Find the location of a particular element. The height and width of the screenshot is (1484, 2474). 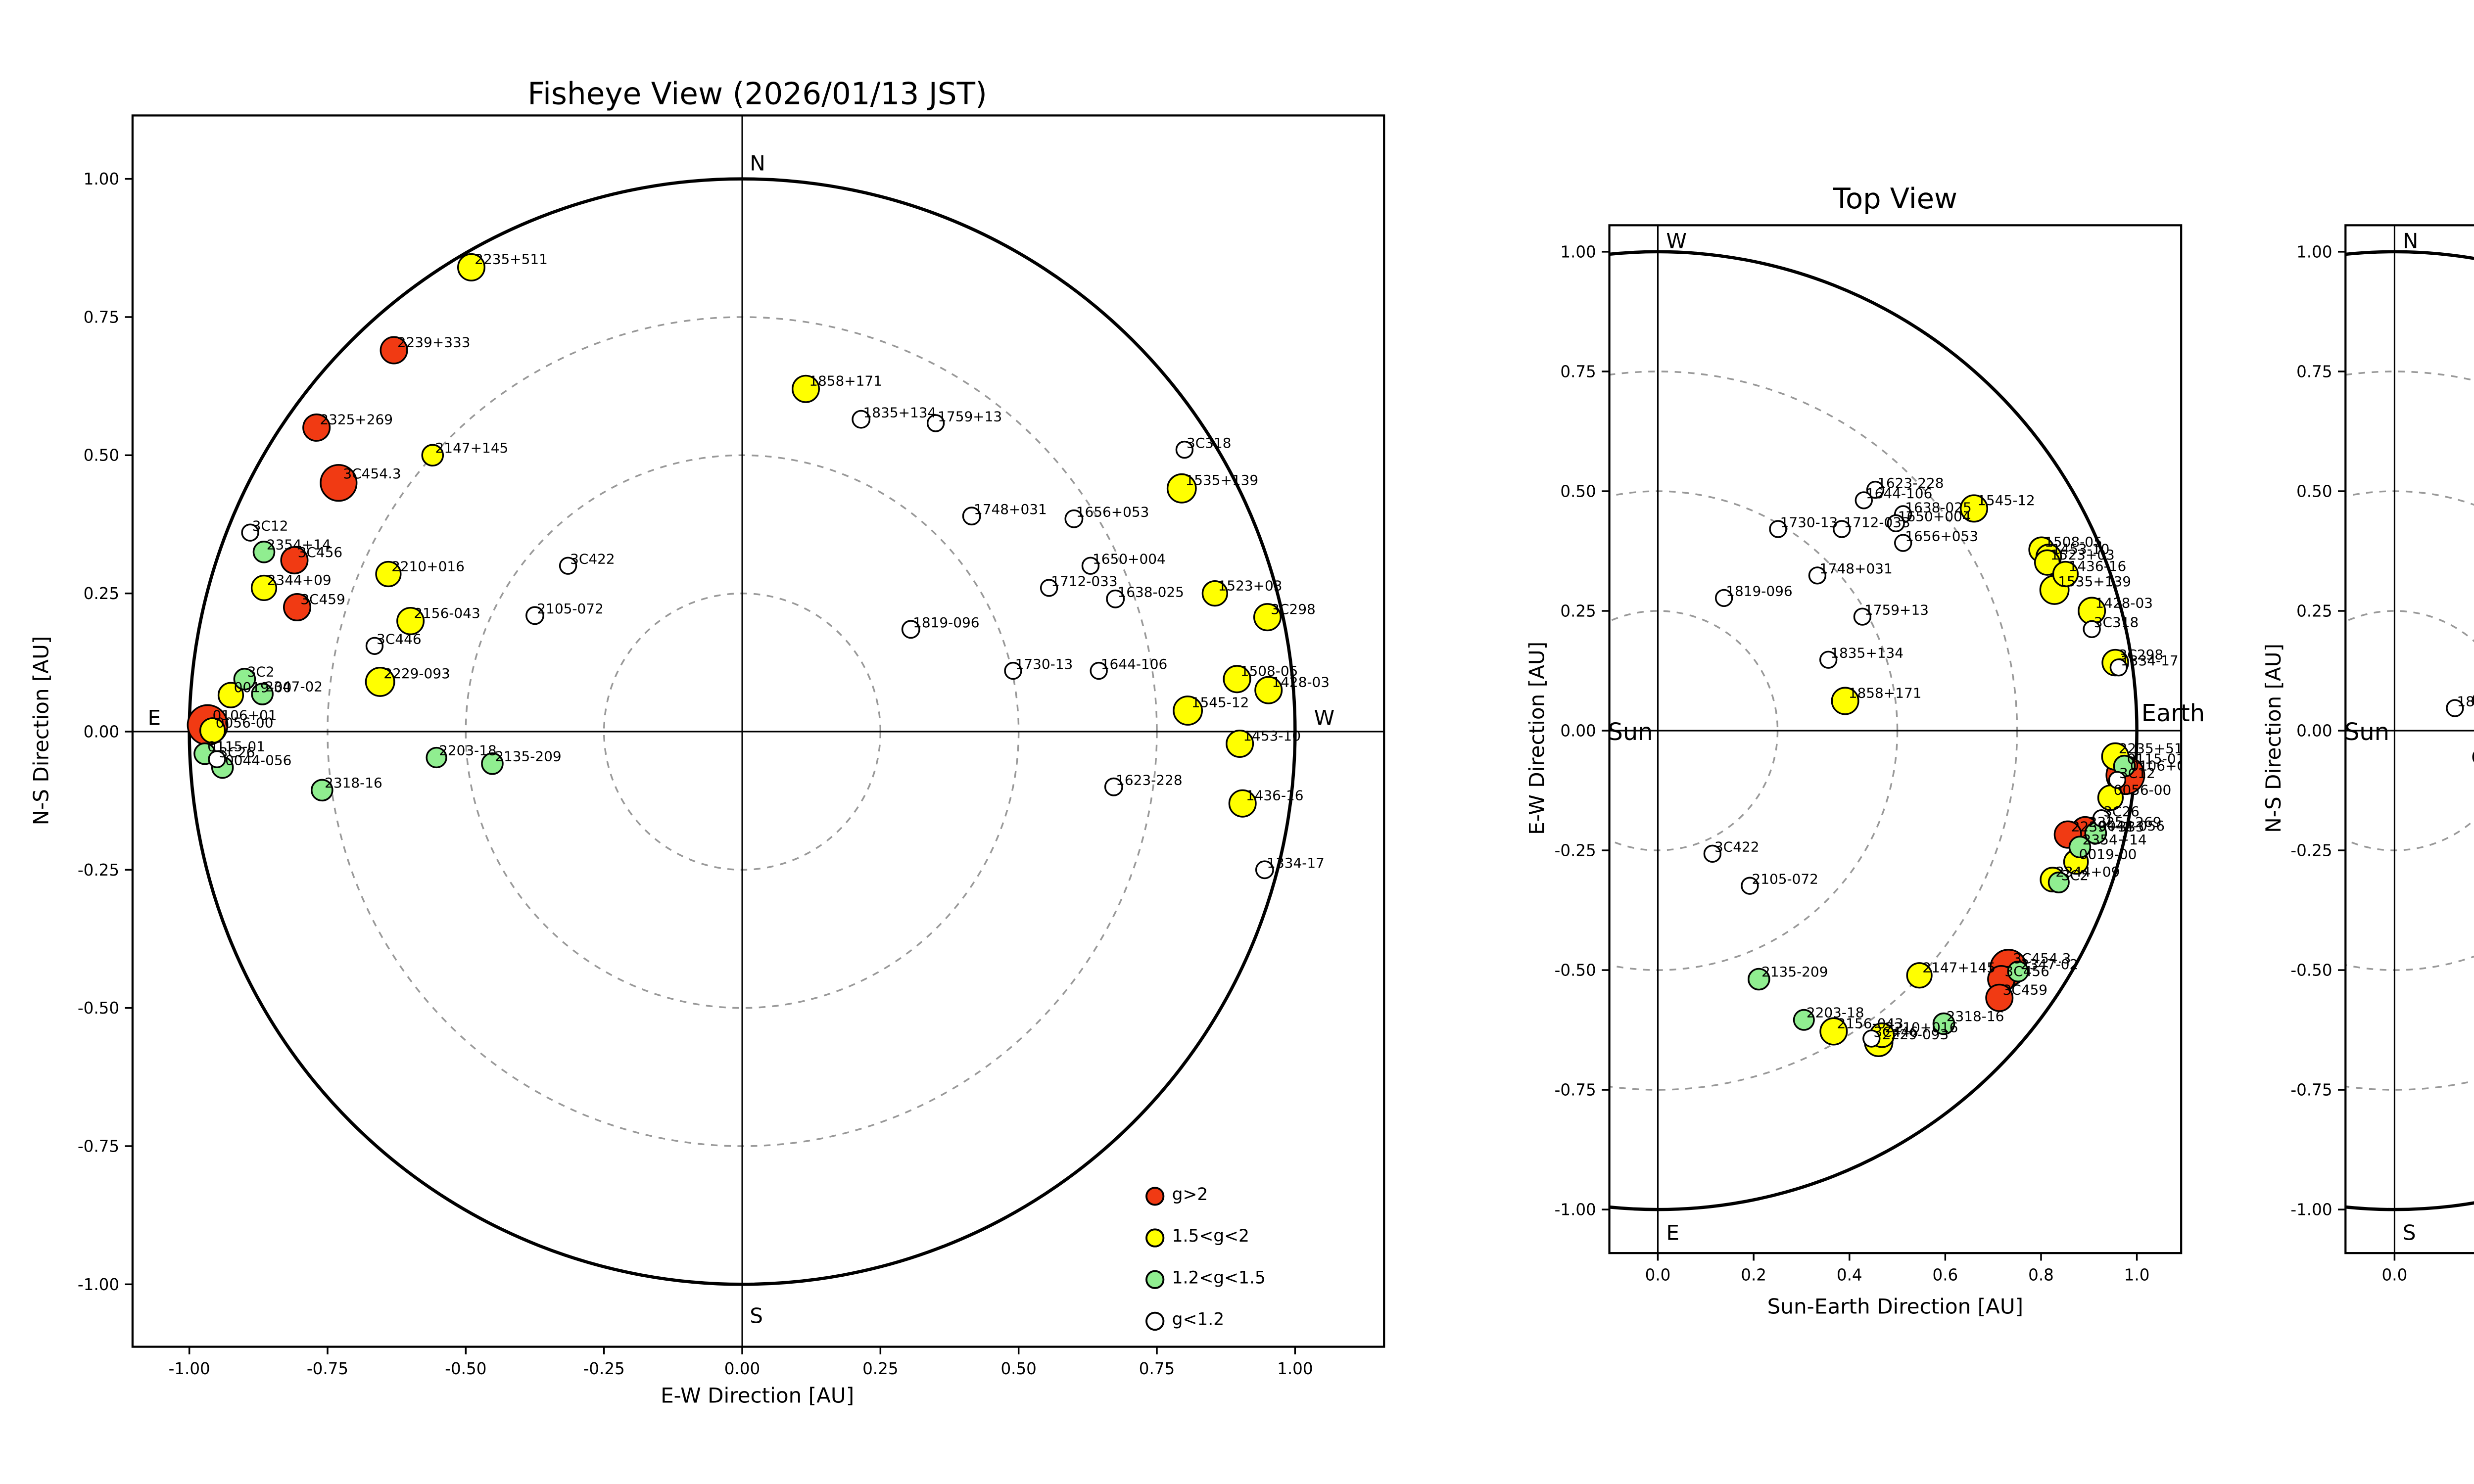

data-point-label: 1545-12 is located at coordinates (2006, 500).